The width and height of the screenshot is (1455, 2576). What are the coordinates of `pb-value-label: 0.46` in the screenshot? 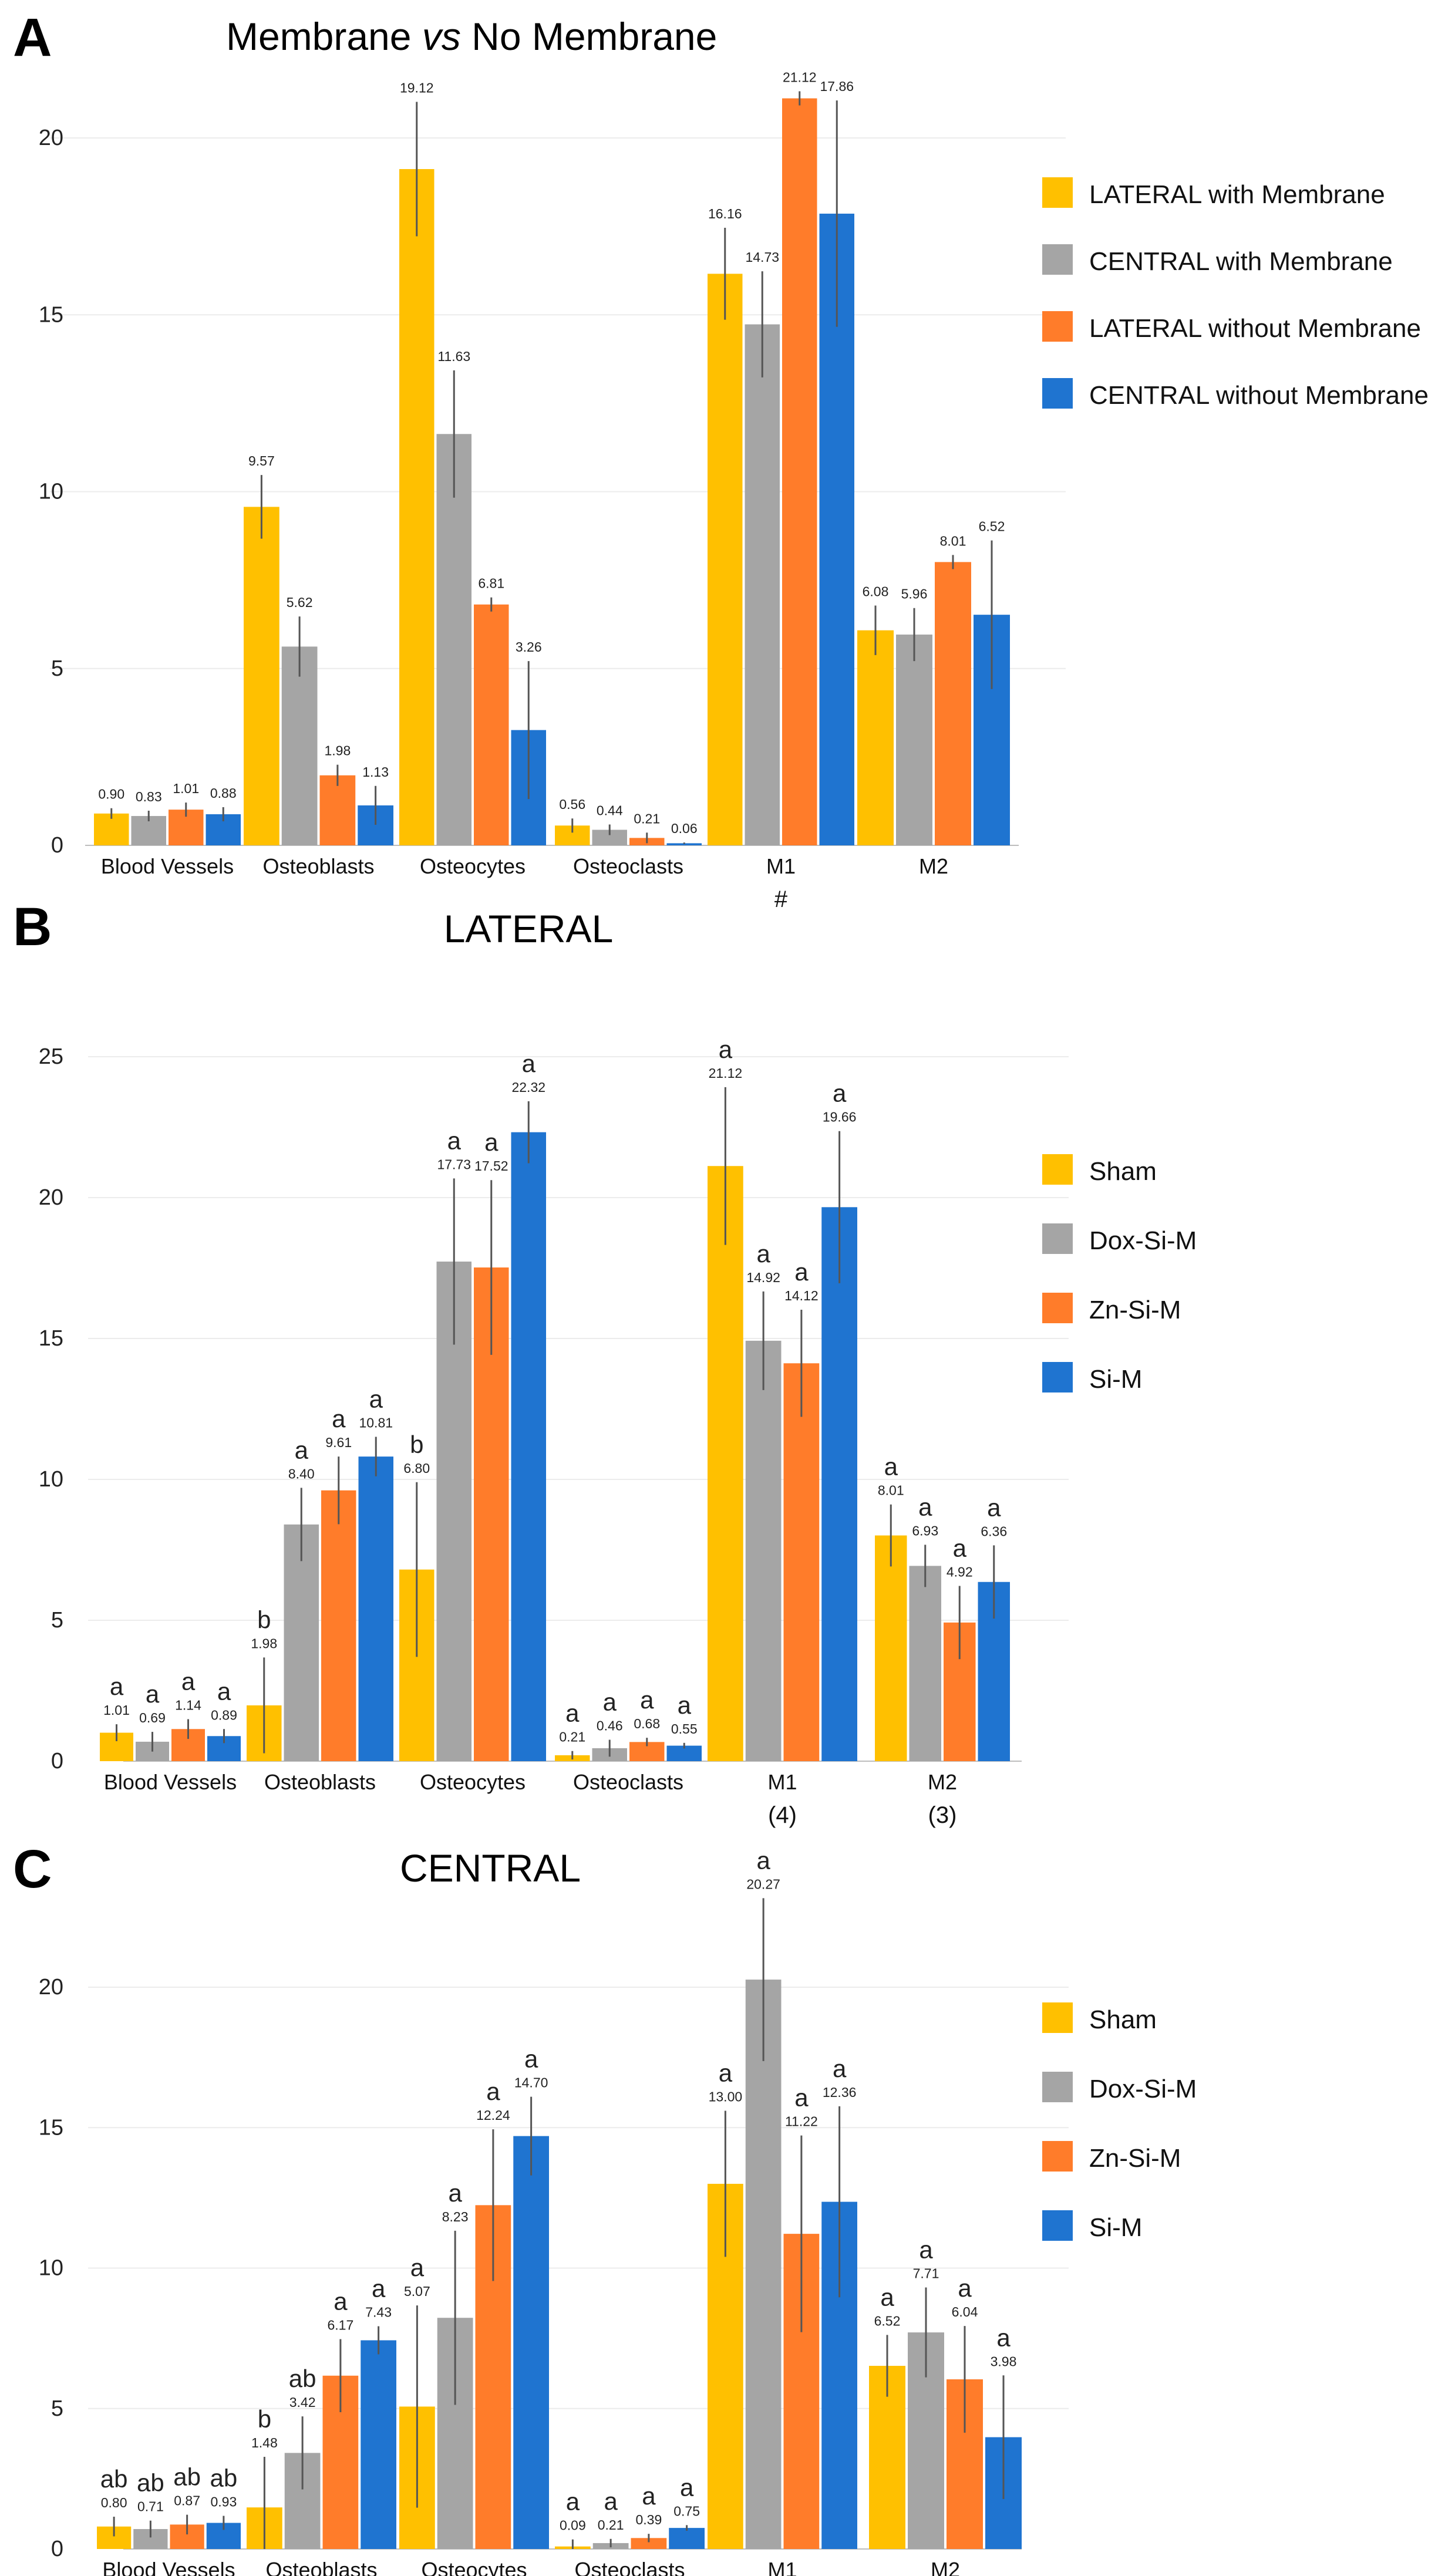 It's located at (610, 1726).